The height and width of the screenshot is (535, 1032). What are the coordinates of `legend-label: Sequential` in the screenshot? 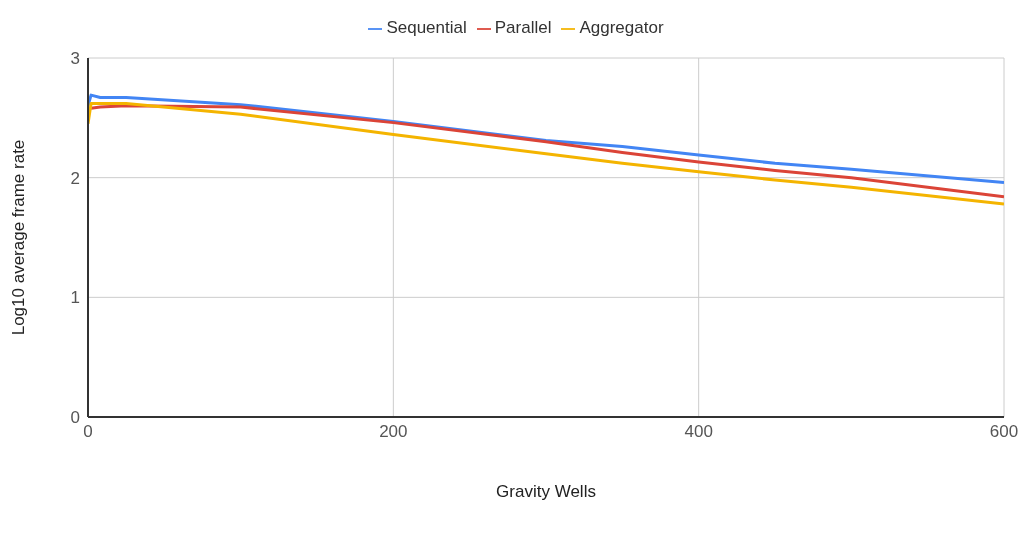 It's located at (426, 27).